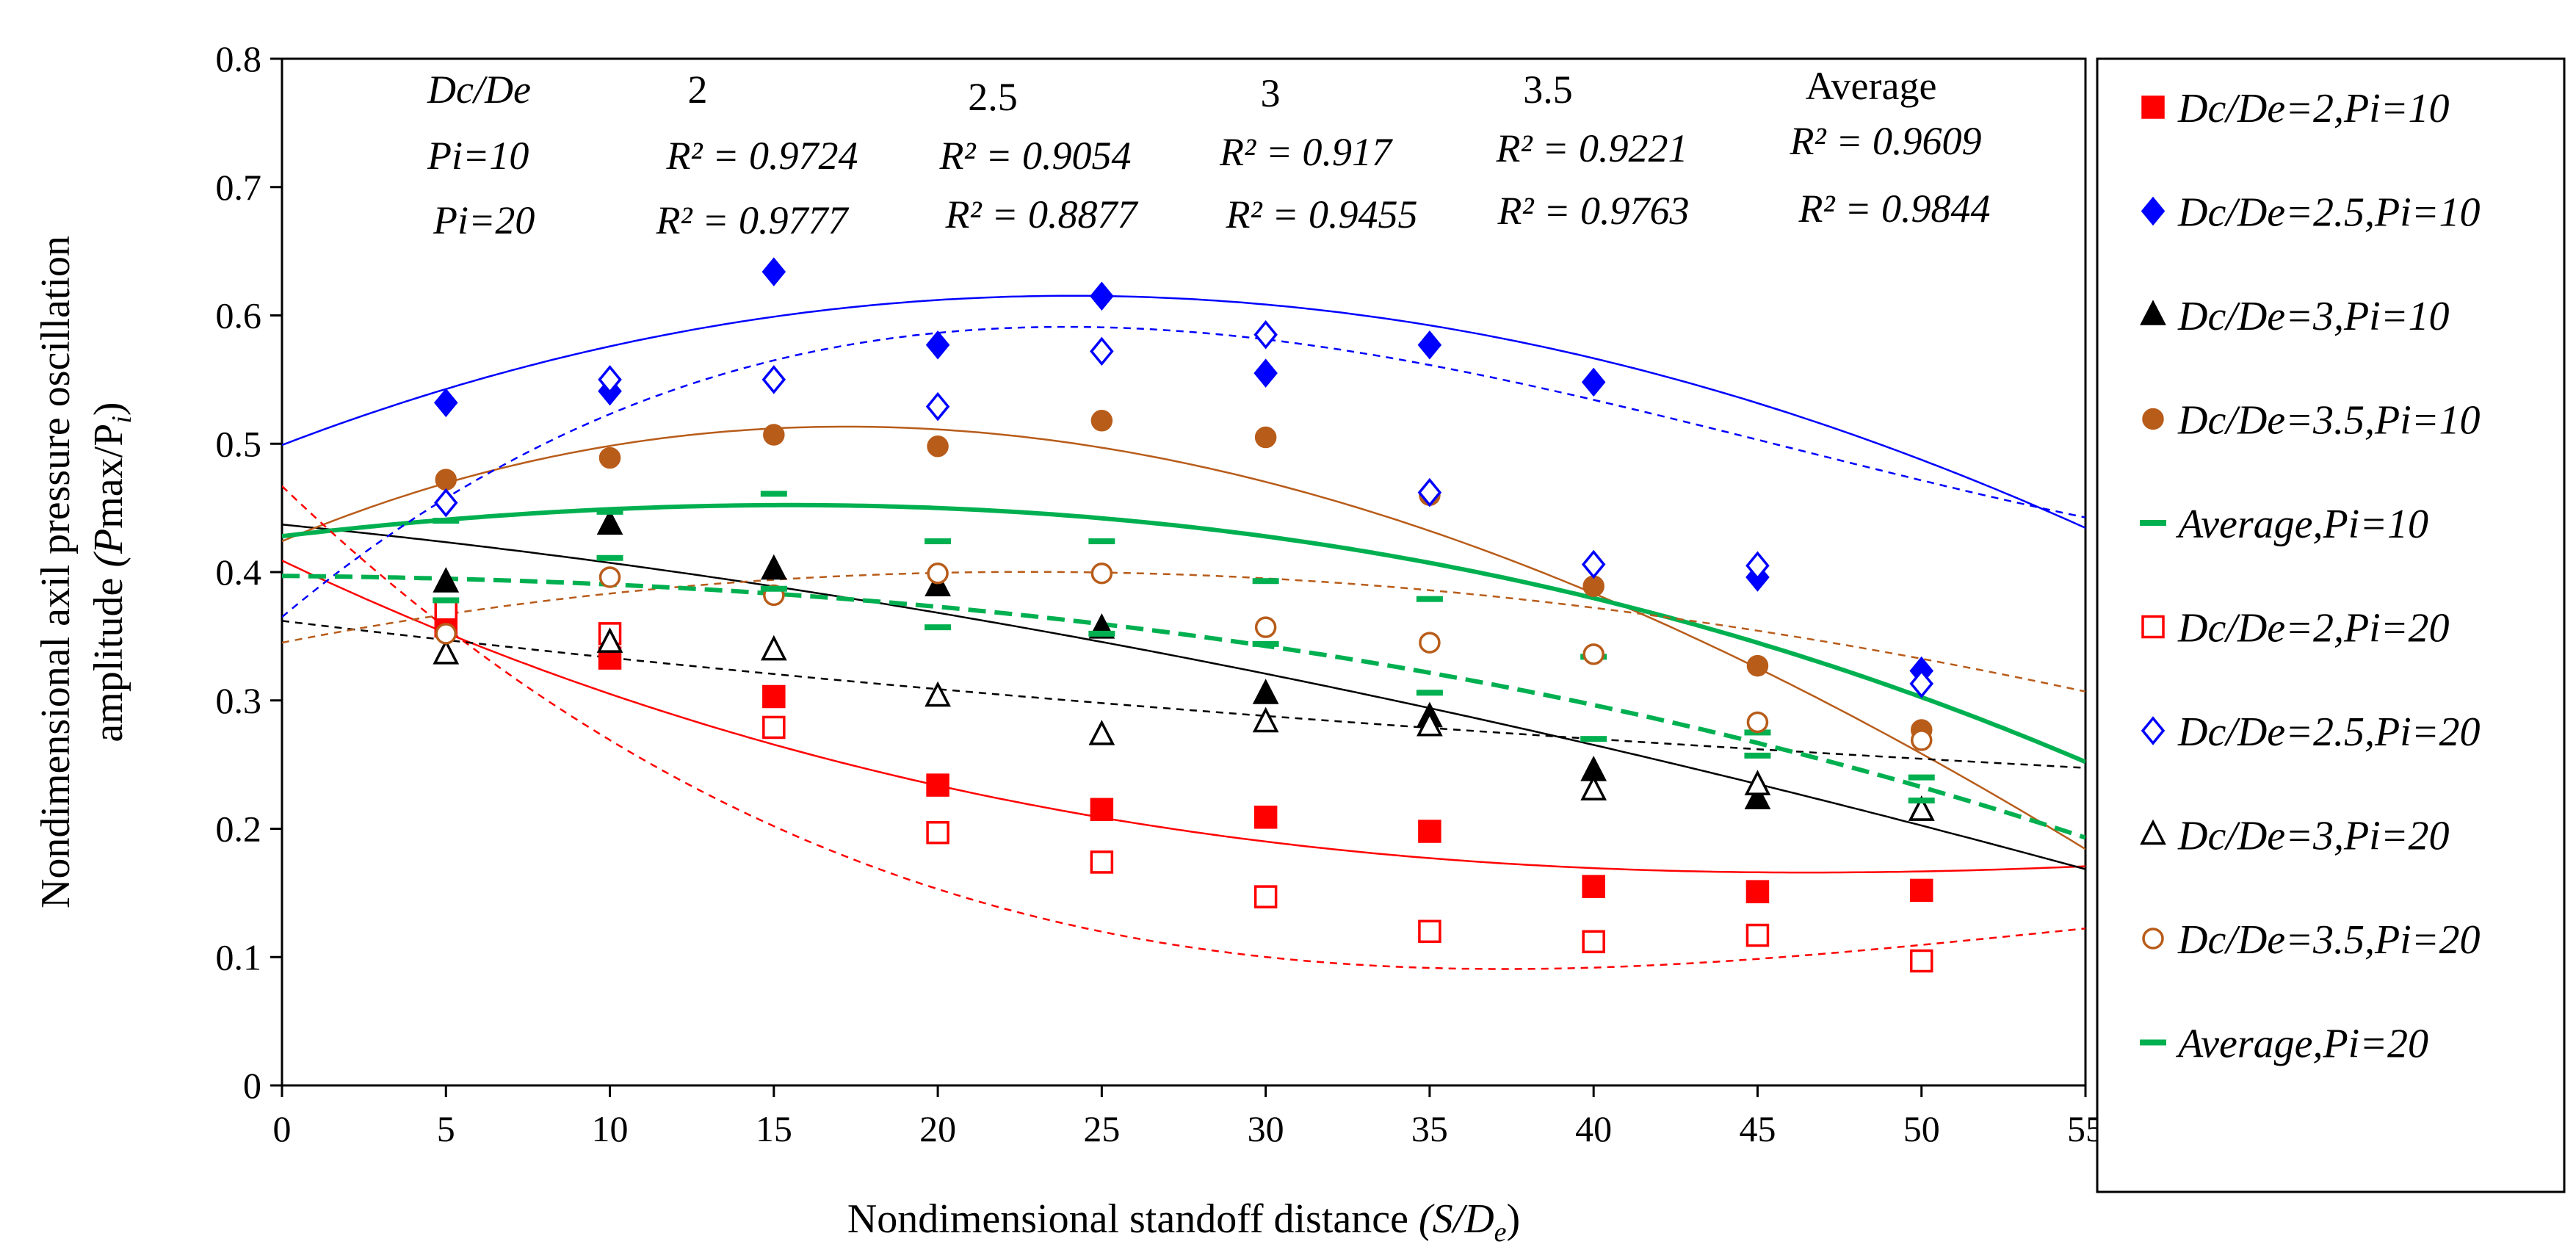 This screenshot has height=1258, width=2576. I want to click on y-axis-title-symbol-mid: max/P, so click(108, 476).